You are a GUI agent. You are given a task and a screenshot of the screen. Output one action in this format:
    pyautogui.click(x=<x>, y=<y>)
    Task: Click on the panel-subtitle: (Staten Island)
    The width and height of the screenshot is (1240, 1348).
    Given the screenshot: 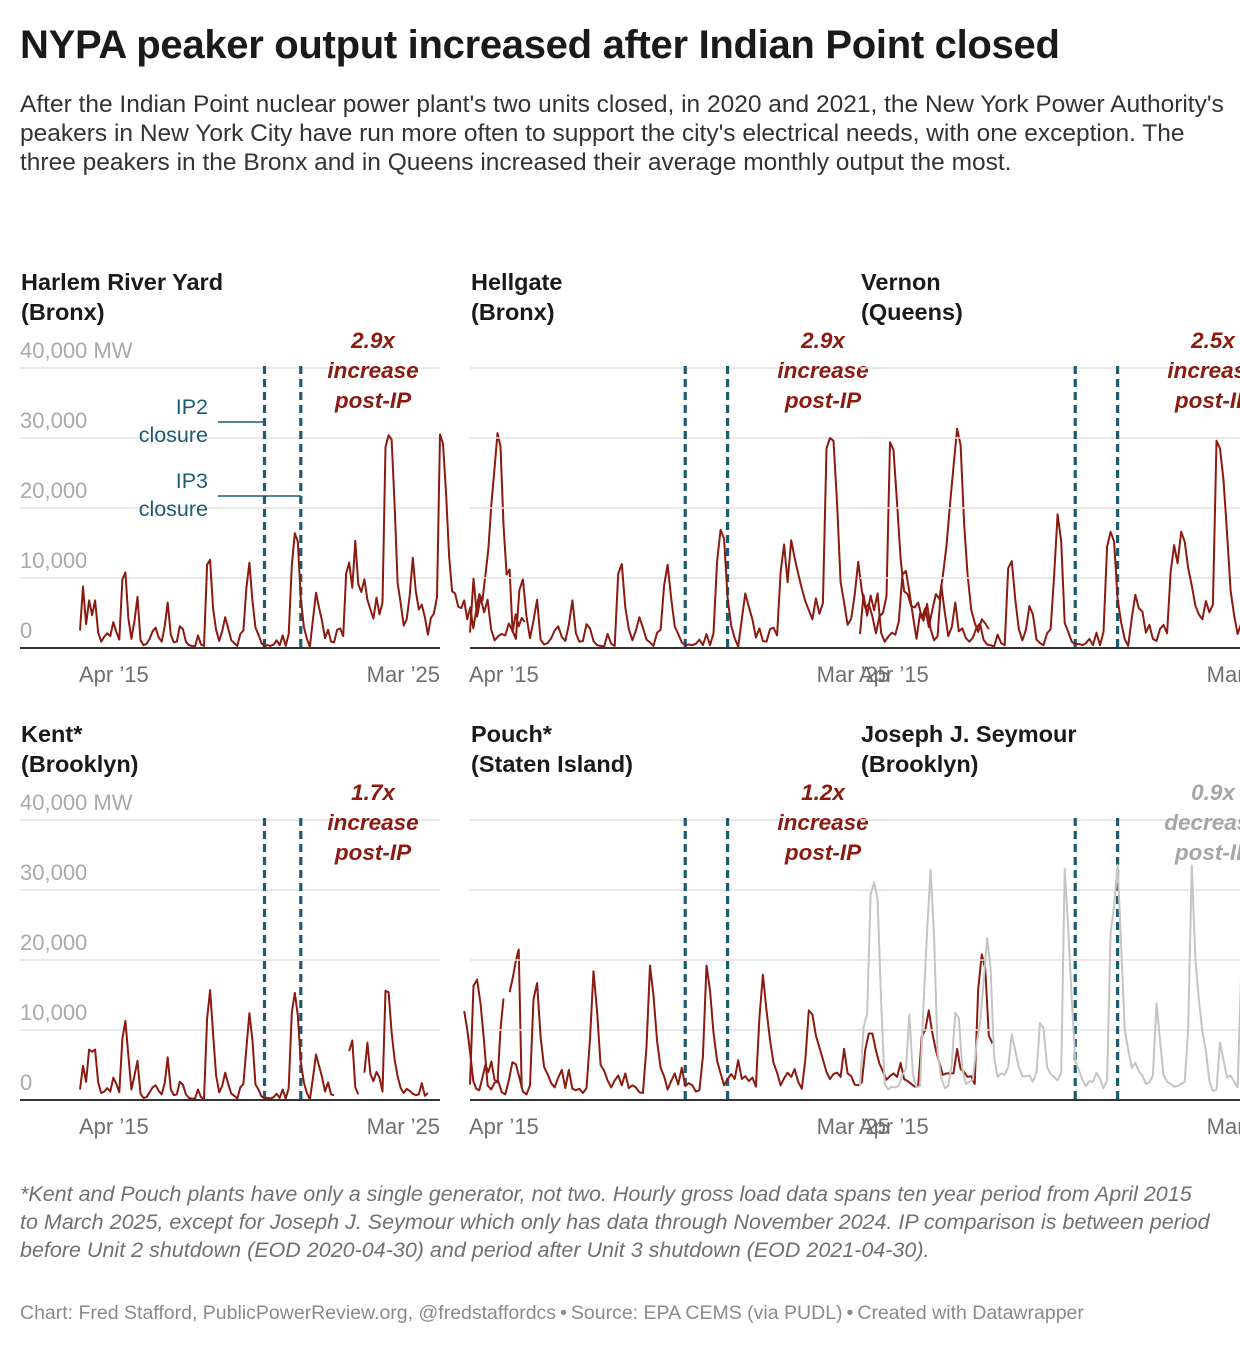 What is the action you would take?
    pyautogui.click(x=552, y=764)
    